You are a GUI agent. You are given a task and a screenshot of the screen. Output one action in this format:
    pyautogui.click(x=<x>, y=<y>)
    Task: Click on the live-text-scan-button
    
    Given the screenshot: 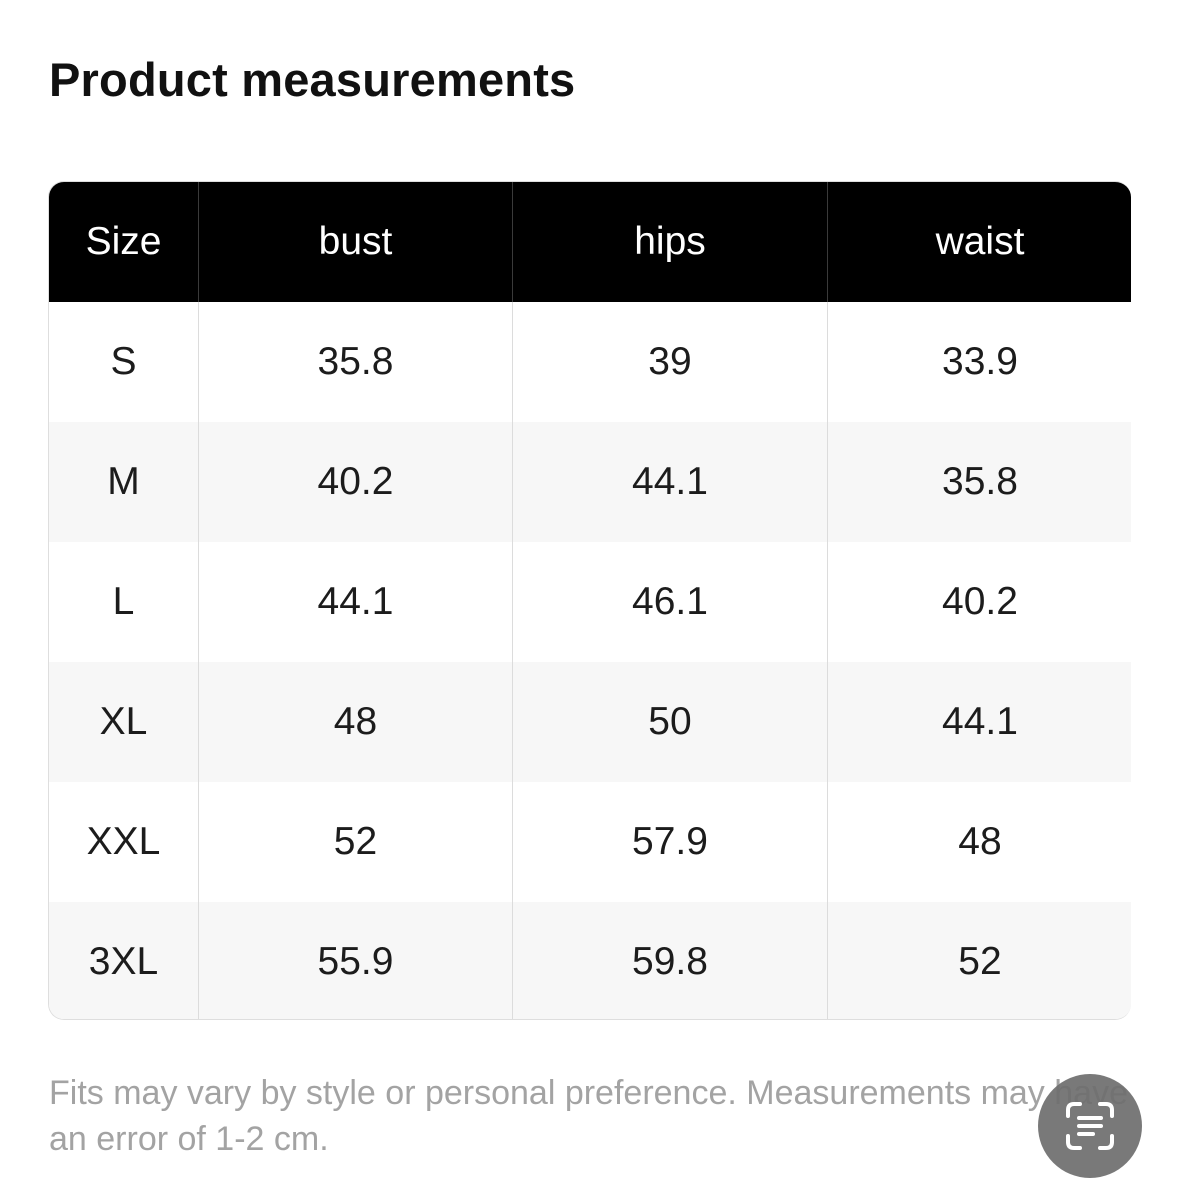 What is the action you would take?
    pyautogui.click(x=1090, y=1126)
    